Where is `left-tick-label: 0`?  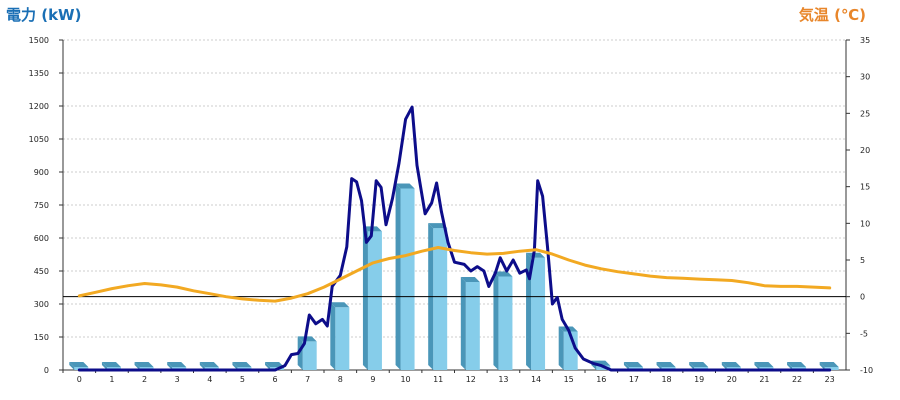 left-tick-label: 0 is located at coordinates (46, 370).